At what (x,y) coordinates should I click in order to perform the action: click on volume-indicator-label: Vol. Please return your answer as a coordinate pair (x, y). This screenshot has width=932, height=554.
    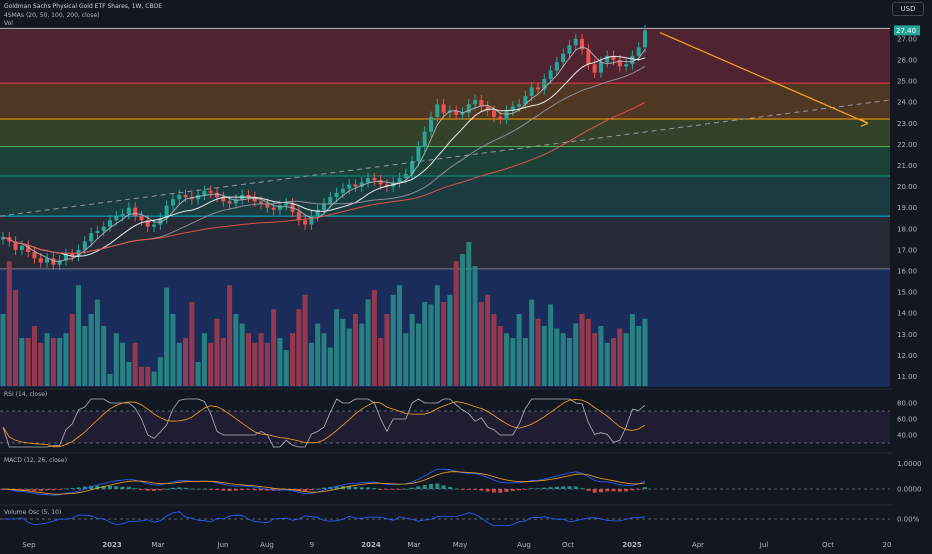
    Looking at the image, I should click on (8, 23).